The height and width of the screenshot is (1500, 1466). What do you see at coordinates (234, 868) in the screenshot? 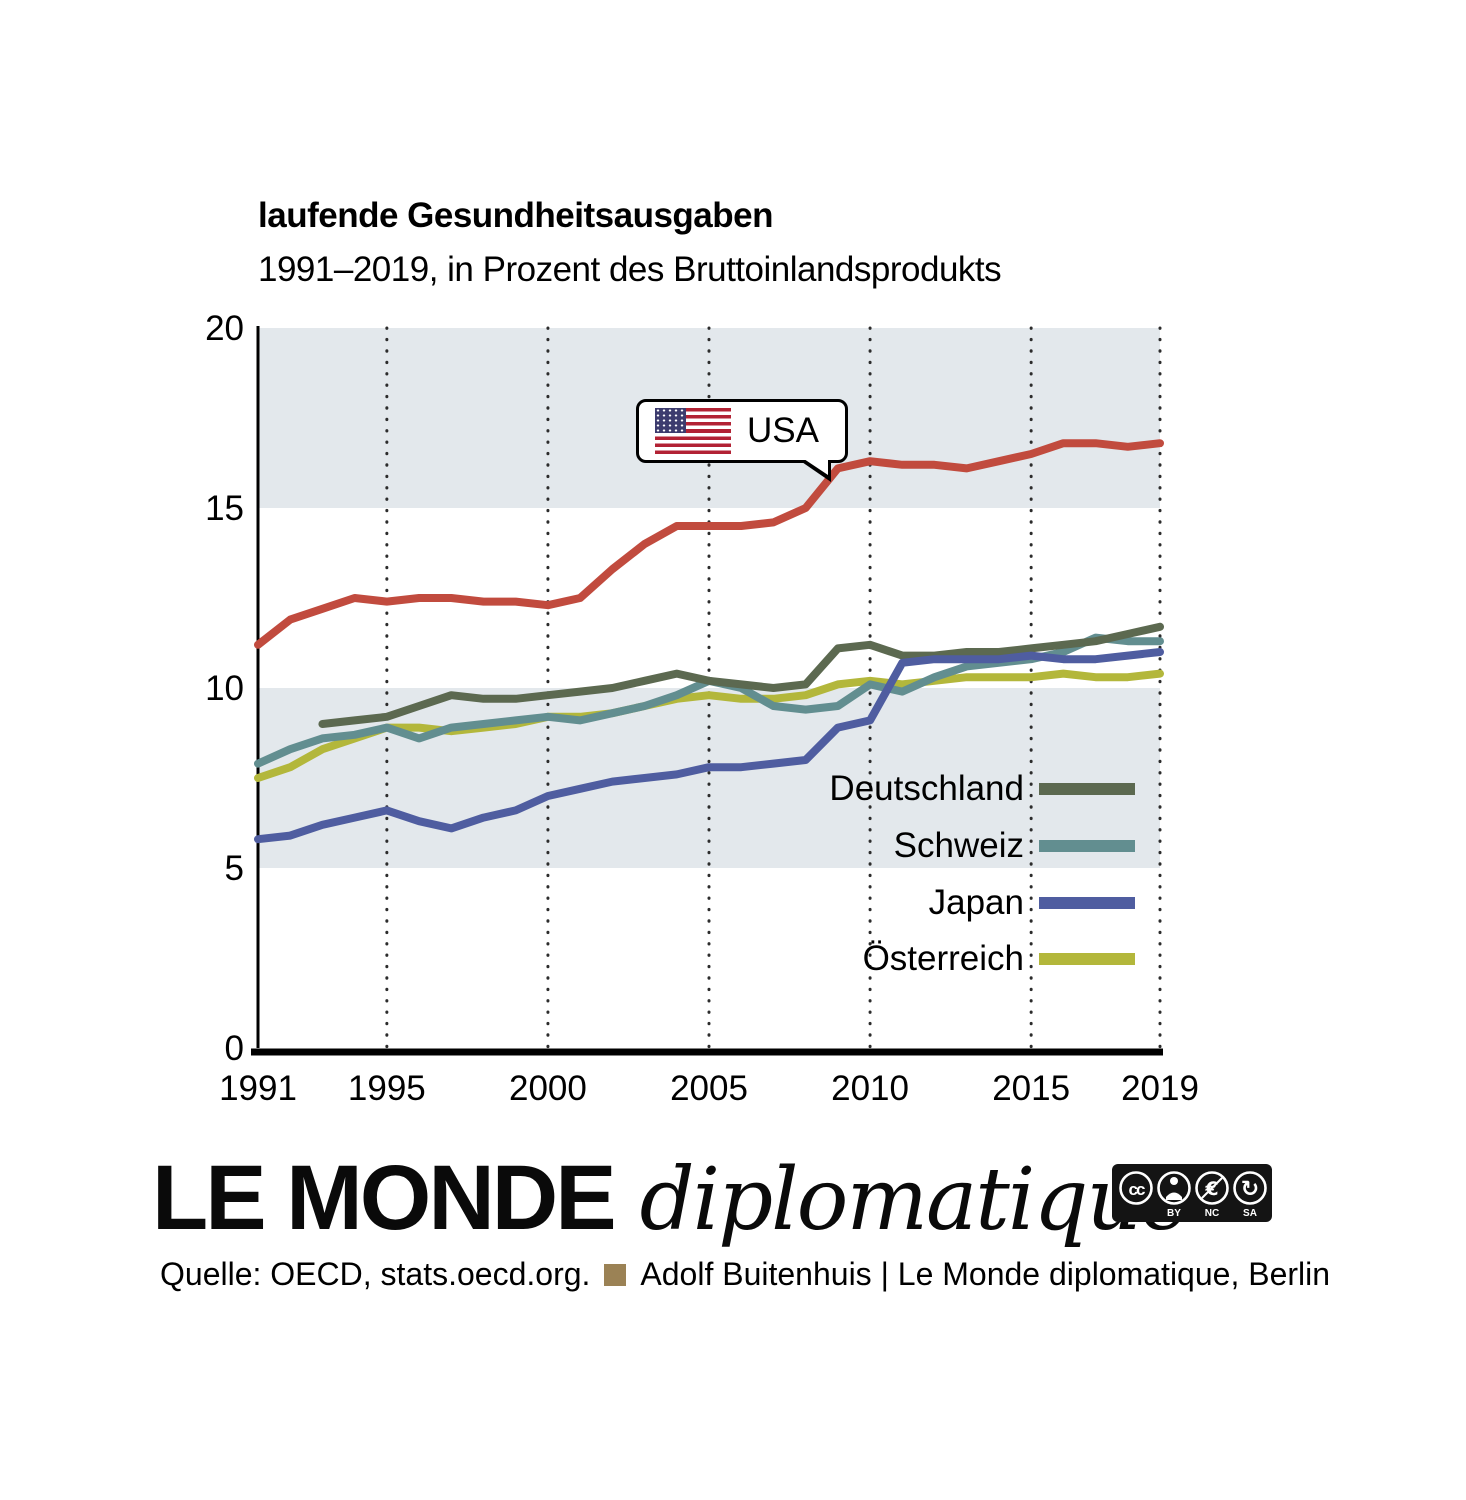
I see `y-tick-label: 5` at bounding box center [234, 868].